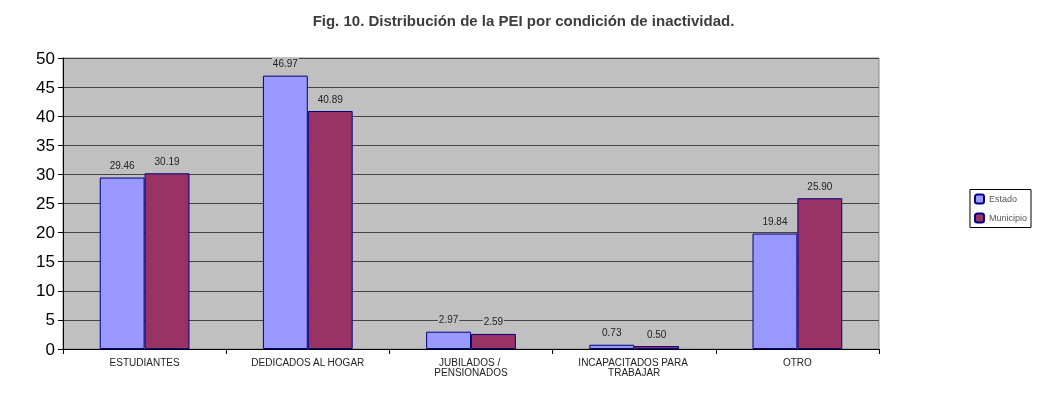 This screenshot has height=417, width=1047. I want to click on x-tick-label: OTRO, so click(797, 362).